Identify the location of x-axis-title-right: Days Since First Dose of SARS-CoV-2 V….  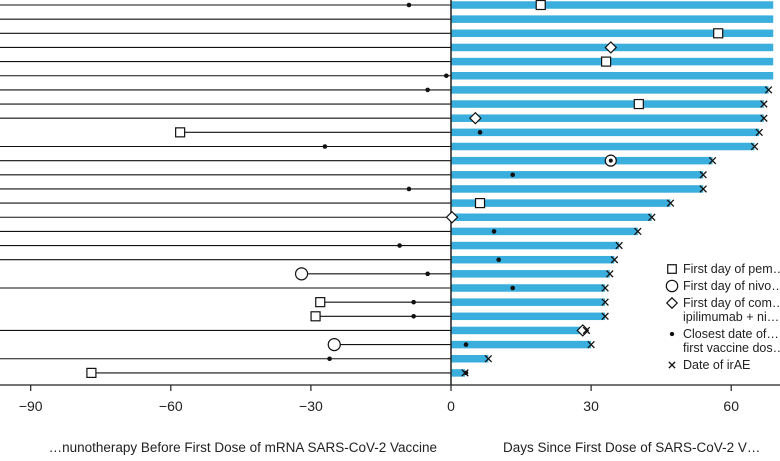
(631, 447).